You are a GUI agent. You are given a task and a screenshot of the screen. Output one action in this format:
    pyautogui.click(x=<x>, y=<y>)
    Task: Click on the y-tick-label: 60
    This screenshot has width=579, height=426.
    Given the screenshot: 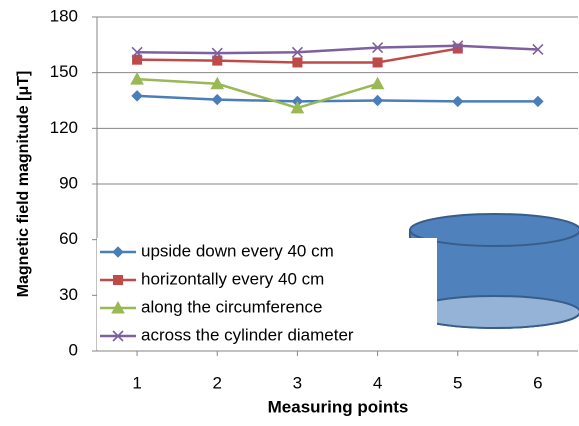 What is the action you would take?
    pyautogui.click(x=68, y=238)
    